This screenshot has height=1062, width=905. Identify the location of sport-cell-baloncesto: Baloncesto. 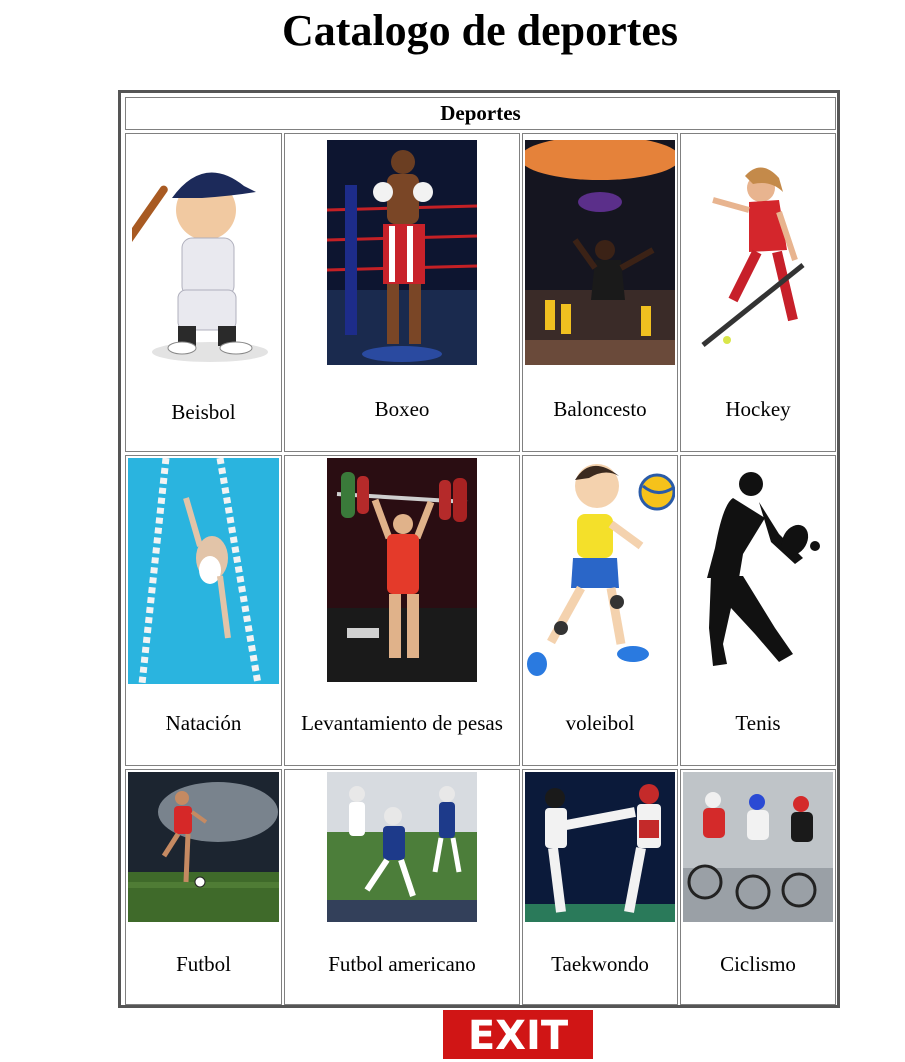
(600, 292).